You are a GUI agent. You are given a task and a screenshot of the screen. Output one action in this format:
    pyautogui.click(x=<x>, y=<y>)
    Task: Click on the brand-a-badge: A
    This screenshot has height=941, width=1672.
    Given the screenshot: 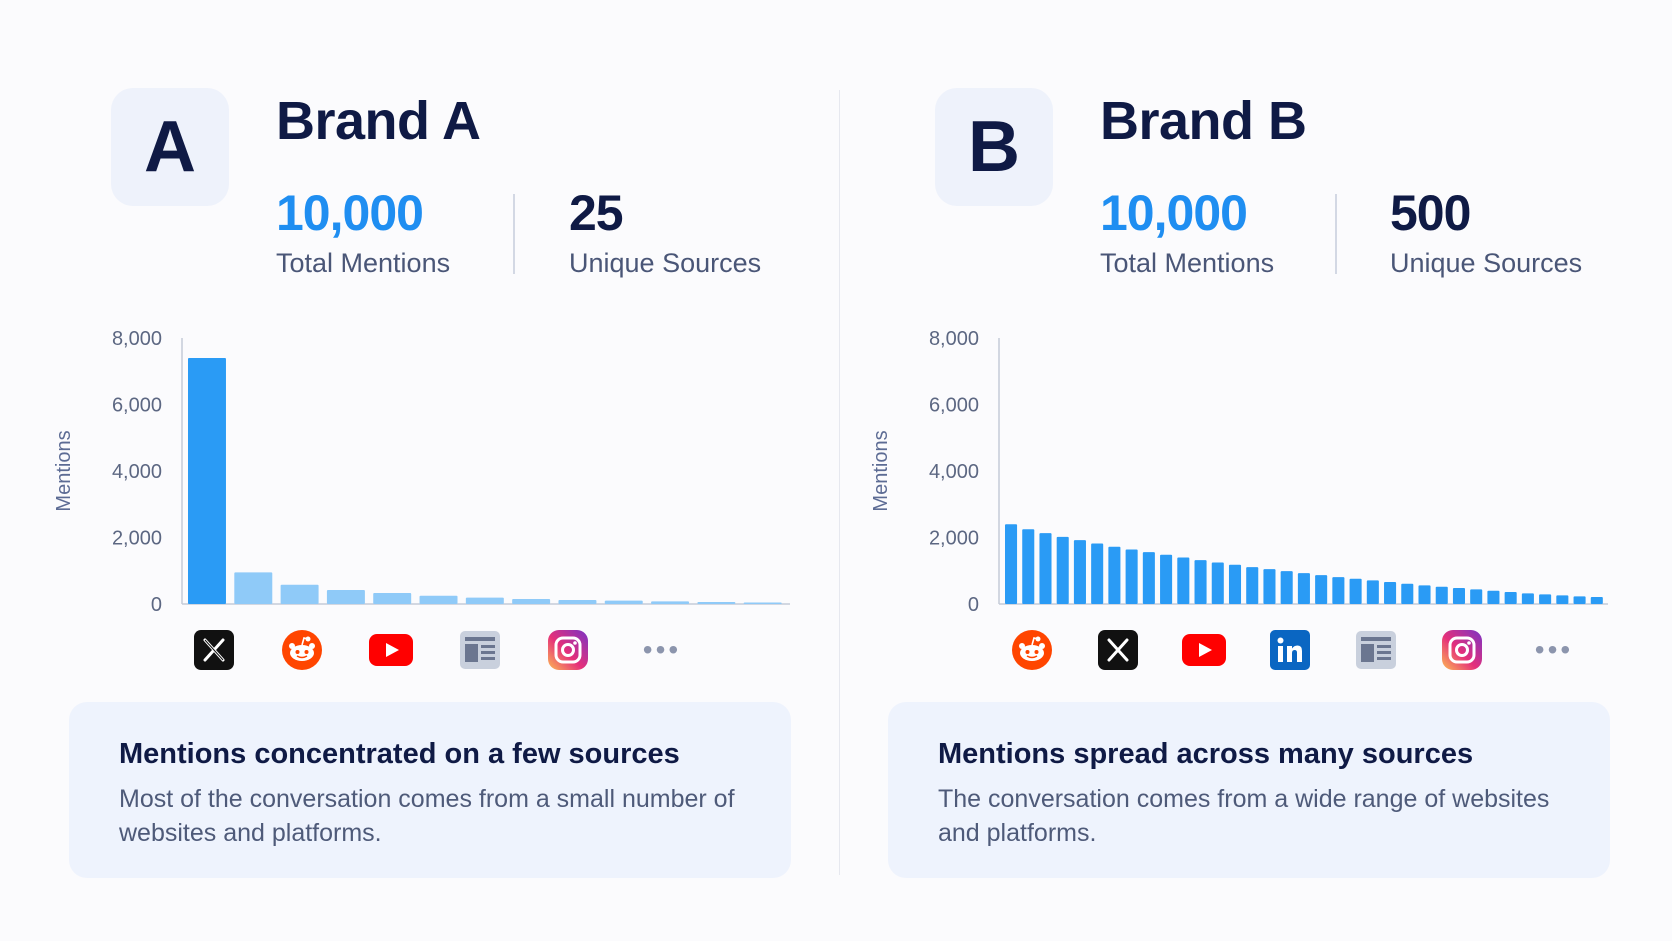 What is the action you would take?
    pyautogui.click(x=170, y=147)
    